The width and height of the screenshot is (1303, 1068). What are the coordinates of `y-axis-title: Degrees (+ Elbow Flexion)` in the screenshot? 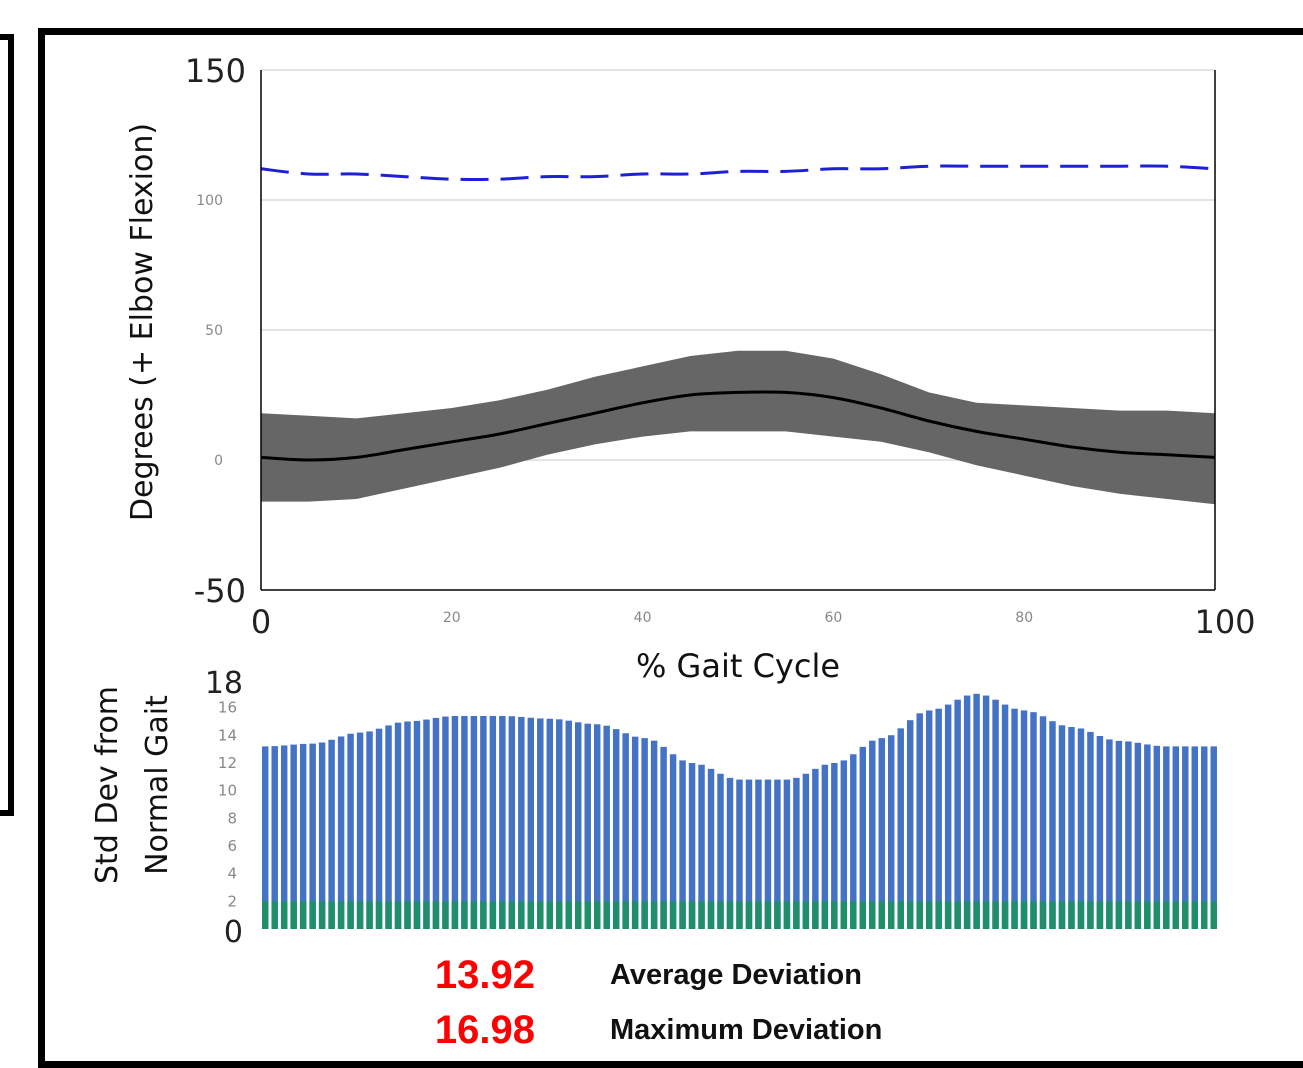 It's located at (142, 322).